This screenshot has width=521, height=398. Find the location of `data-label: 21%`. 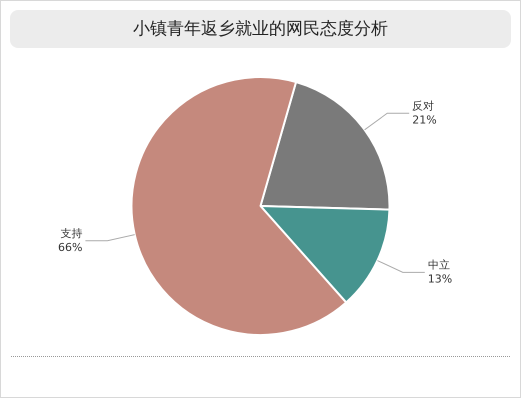

data-label: 21% is located at coordinates (424, 119).